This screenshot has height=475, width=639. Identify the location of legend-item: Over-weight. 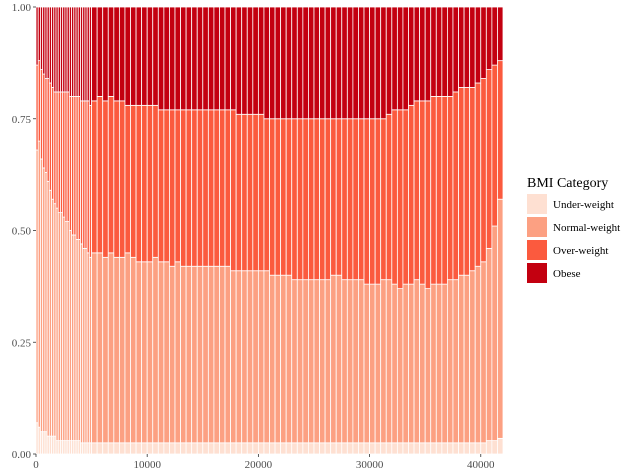
(567, 250).